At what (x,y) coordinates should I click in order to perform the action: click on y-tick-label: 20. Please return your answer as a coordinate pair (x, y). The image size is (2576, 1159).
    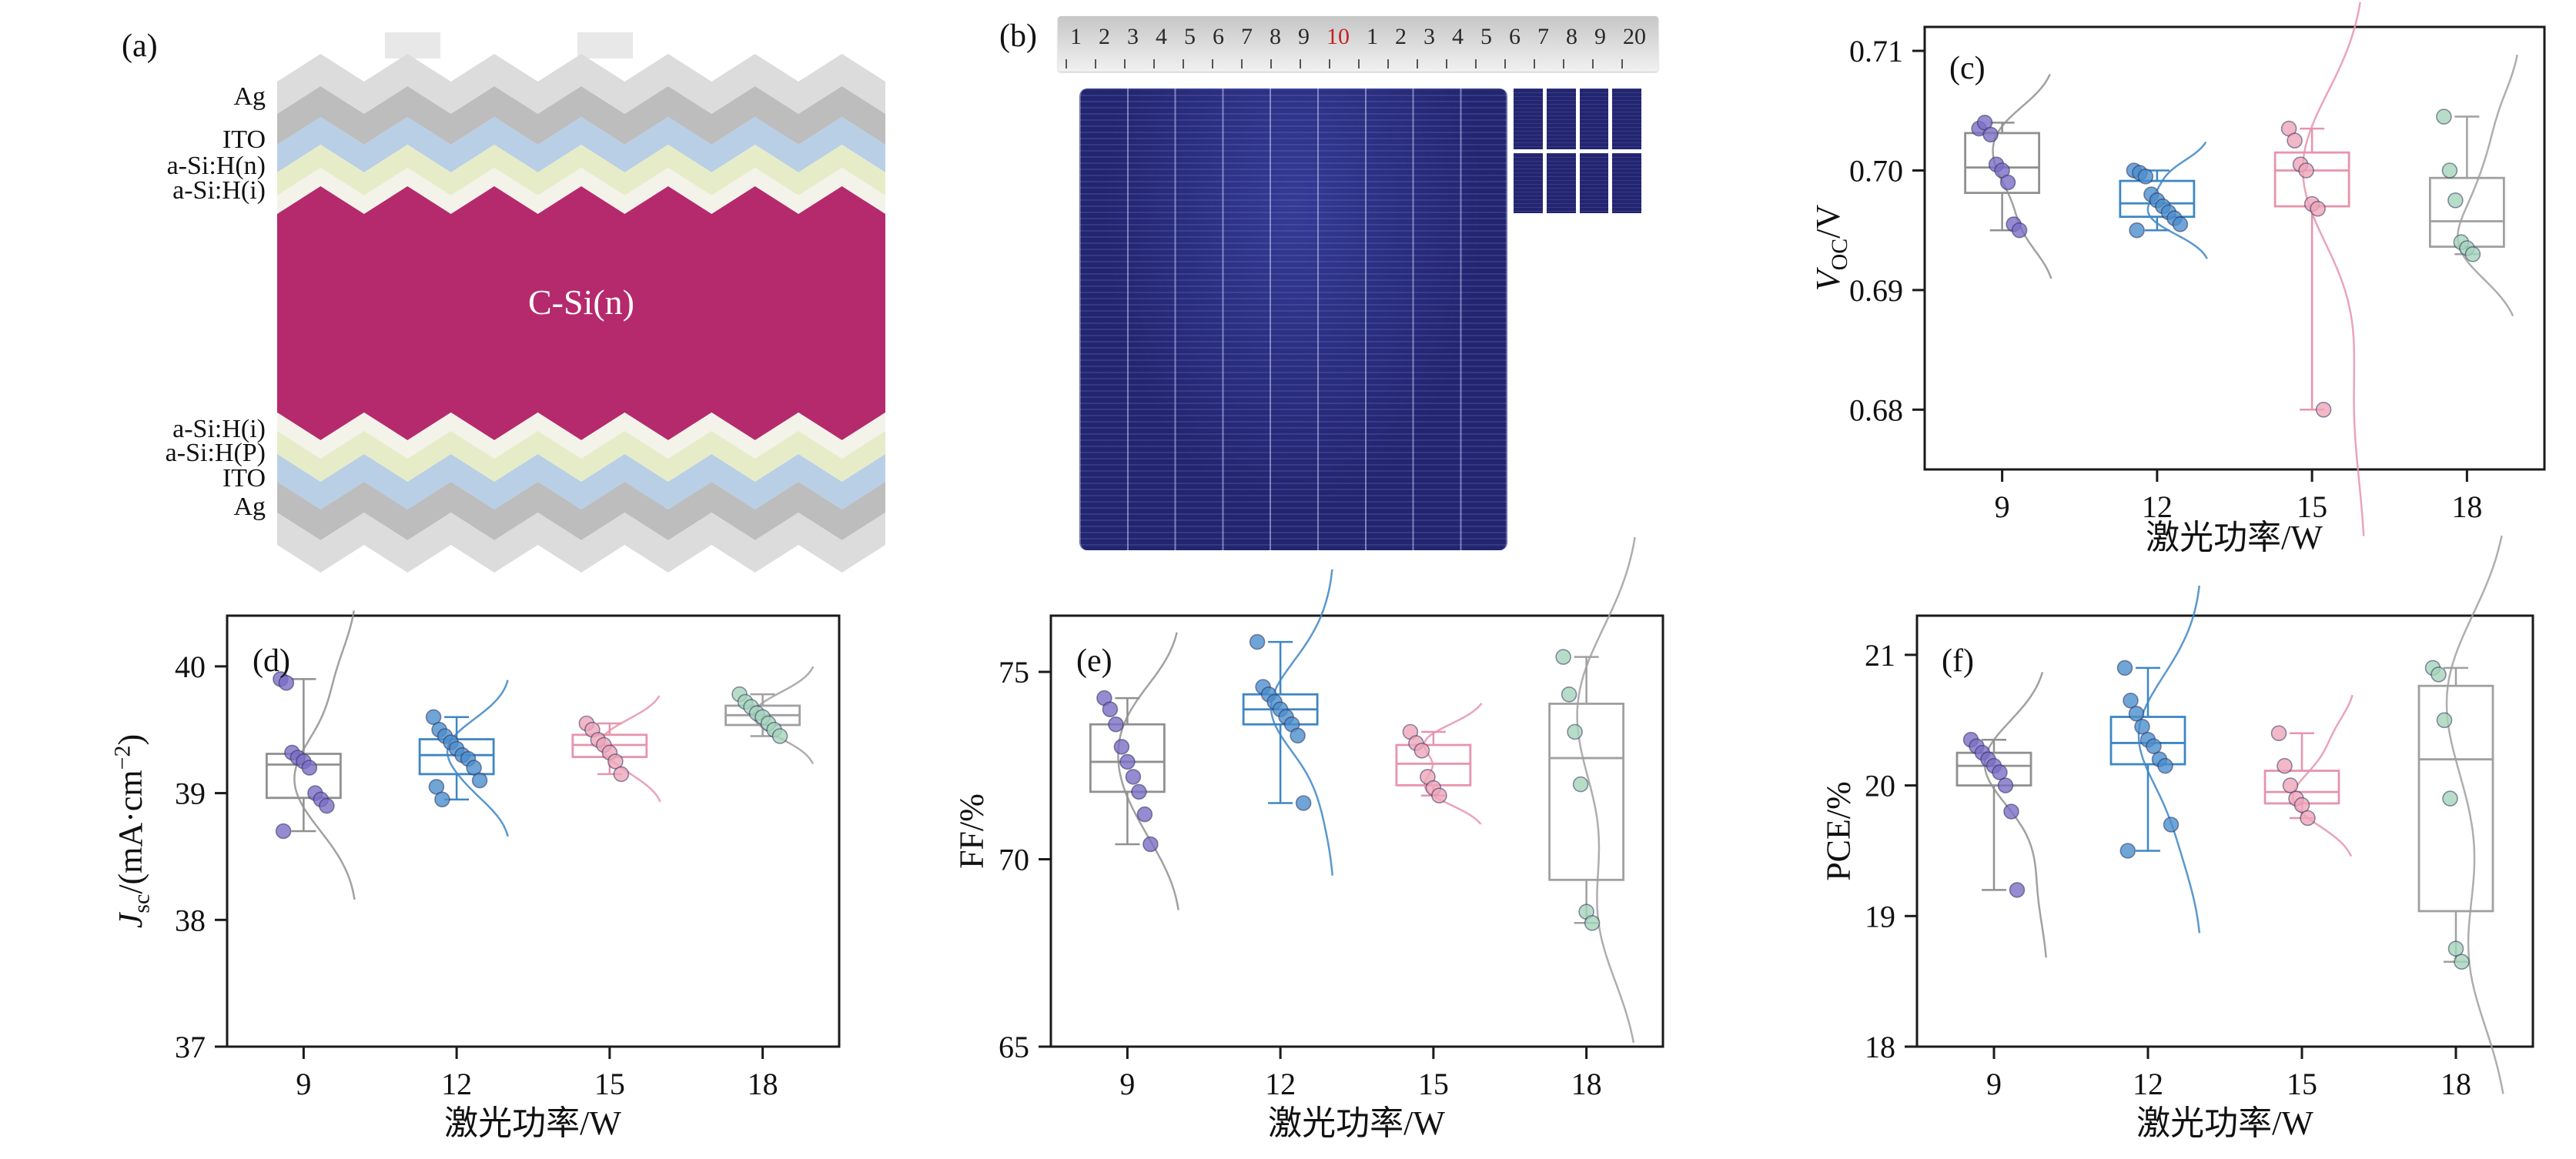
    Looking at the image, I should click on (1880, 786).